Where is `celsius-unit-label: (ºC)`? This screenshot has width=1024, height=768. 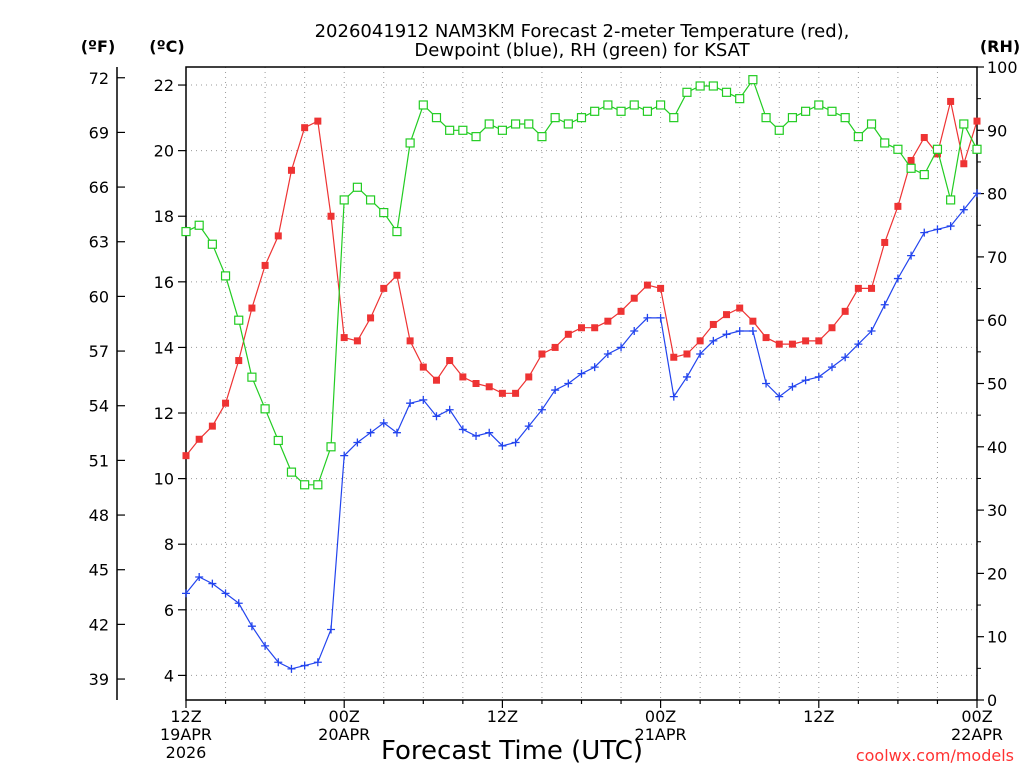
celsius-unit-label: (ºC) is located at coordinates (166, 46).